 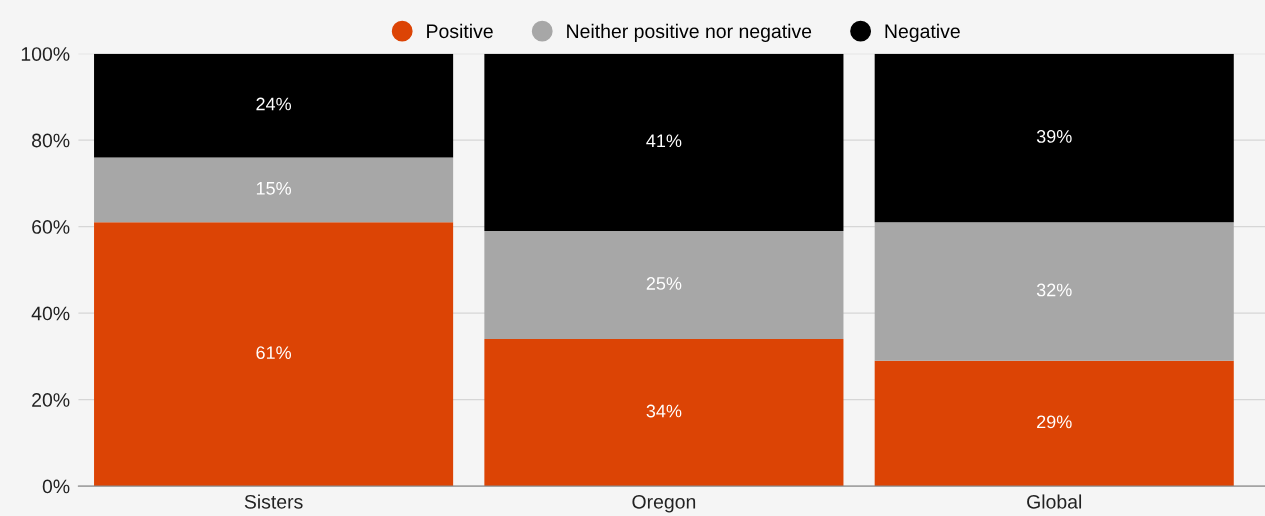 What do you see at coordinates (274, 353) in the screenshot?
I see `data-label: 61%` at bounding box center [274, 353].